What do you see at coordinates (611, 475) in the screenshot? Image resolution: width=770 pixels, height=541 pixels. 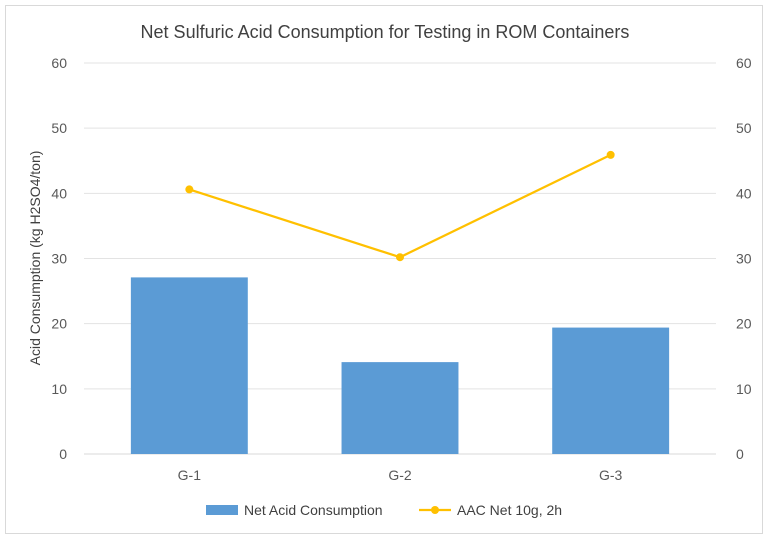 I see `x-tick-label: G-3` at bounding box center [611, 475].